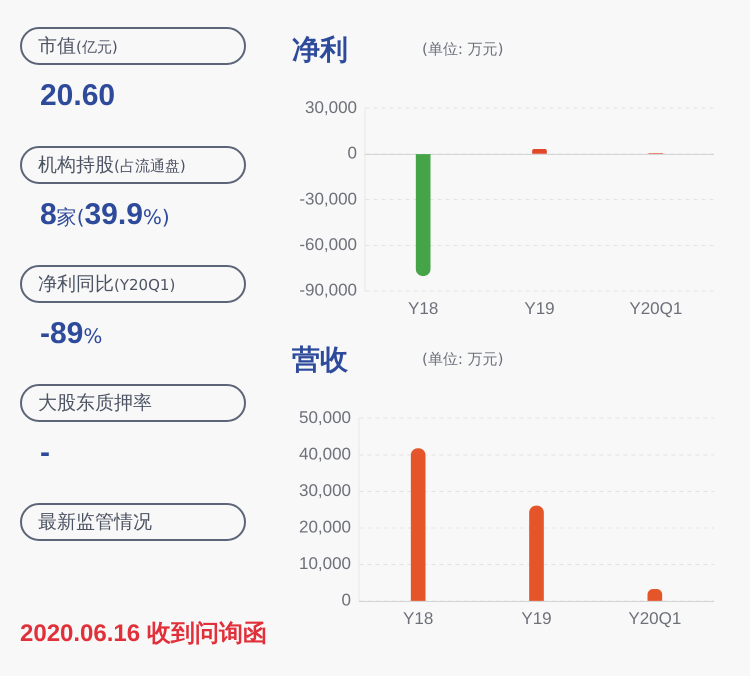  I want to click on y-tick-label: 20,000, so click(325, 527).